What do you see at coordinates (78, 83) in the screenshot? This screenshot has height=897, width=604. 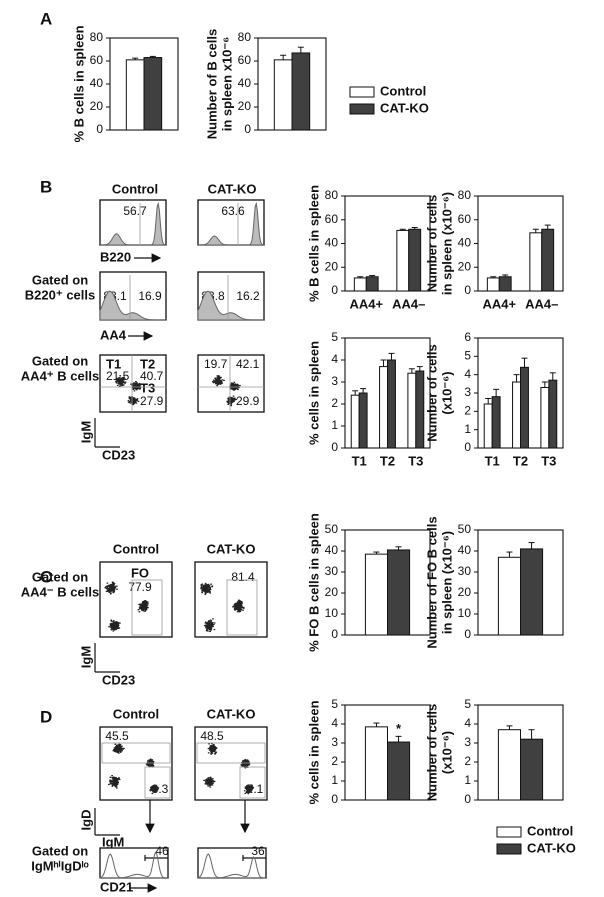 I see `y-axis-label: % B cells in spleen` at bounding box center [78, 83].